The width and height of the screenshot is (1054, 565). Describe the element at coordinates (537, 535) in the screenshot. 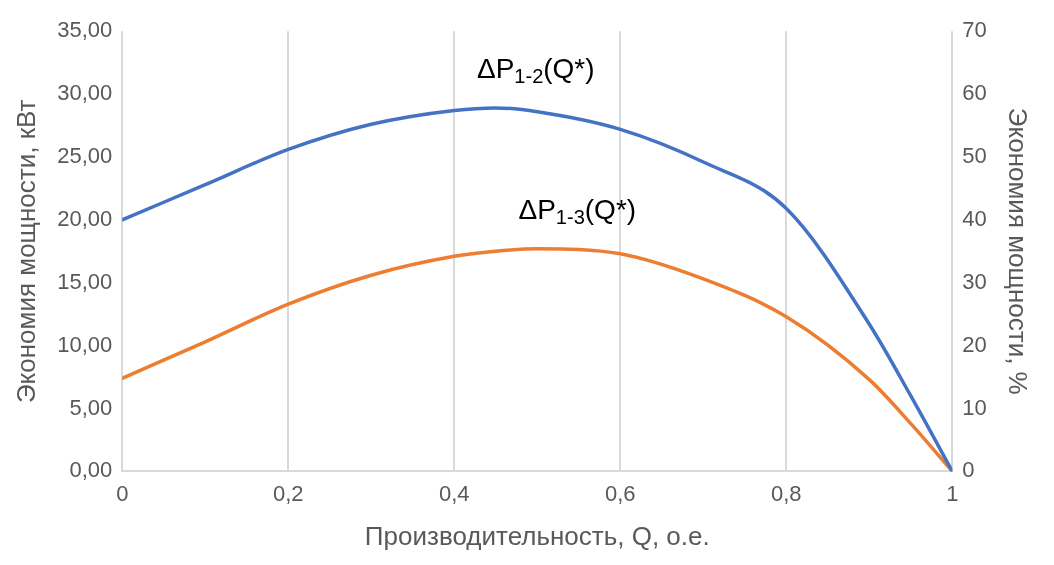

I see `x-axis-title: Производительность, Q, о.е.` at that location.